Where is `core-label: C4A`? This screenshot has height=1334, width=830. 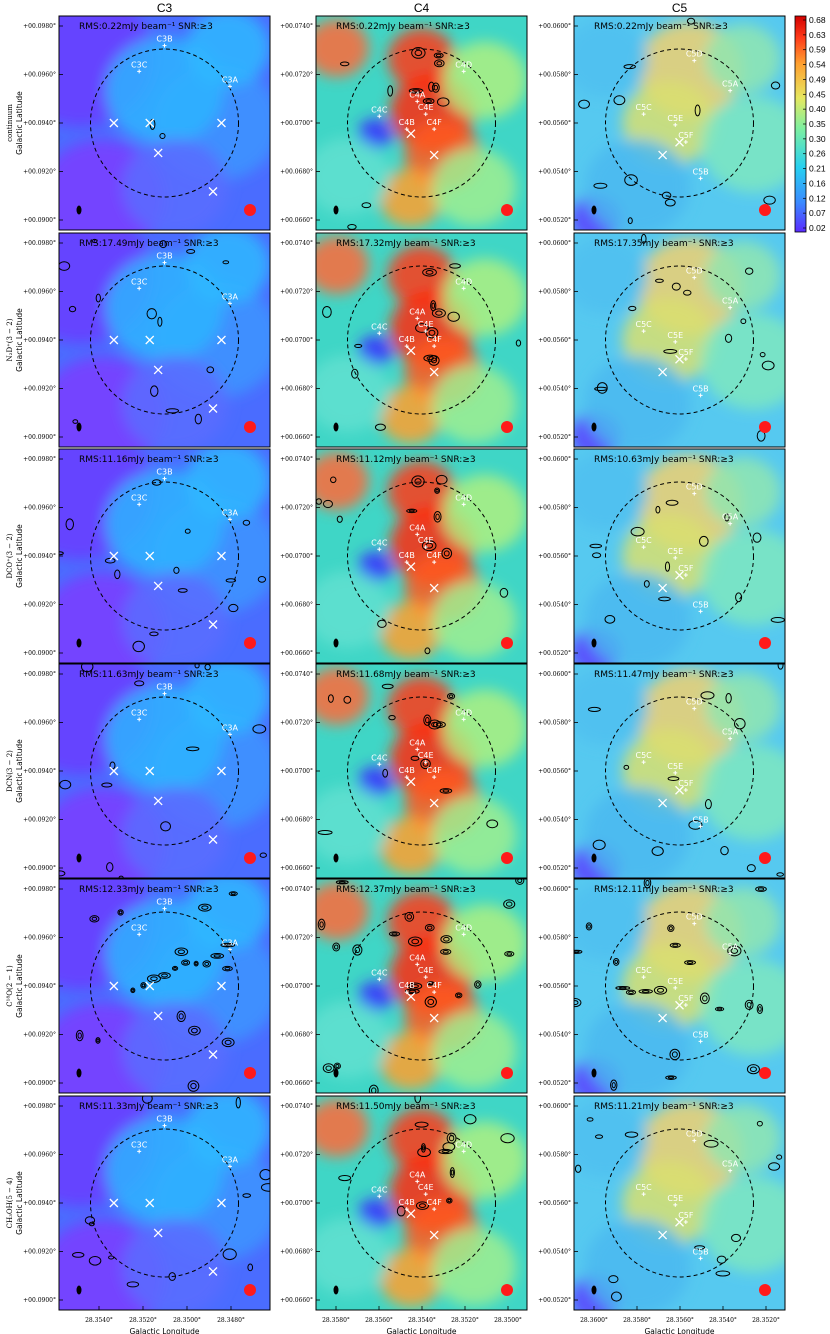 core-label: C4A is located at coordinates (417, 94).